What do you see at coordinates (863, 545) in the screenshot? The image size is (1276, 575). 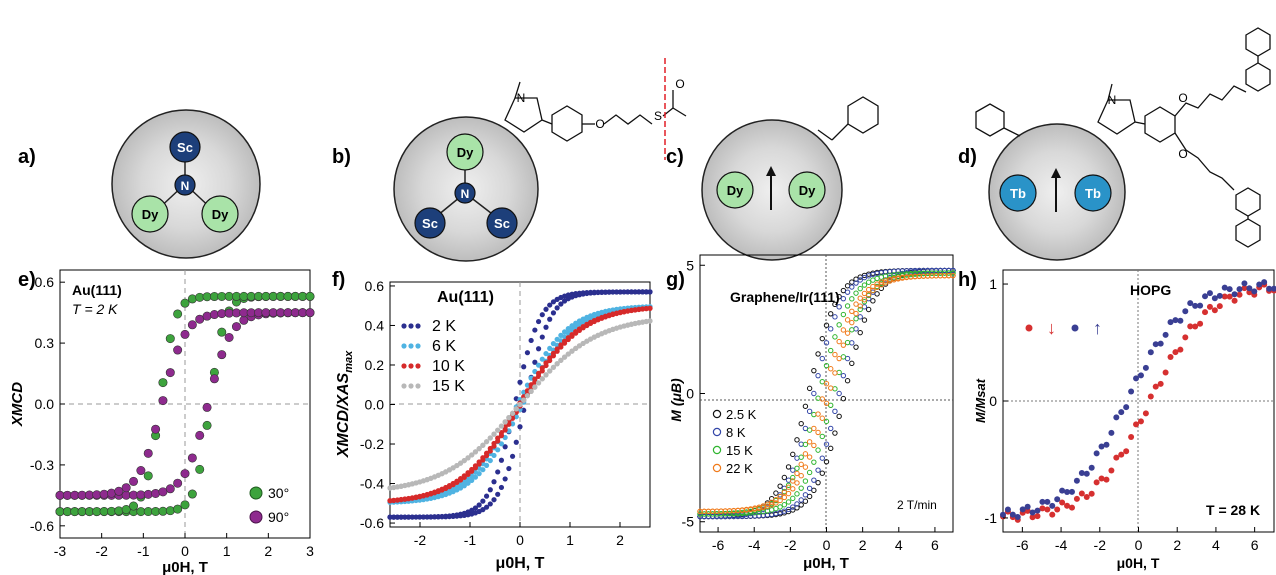 I see `x-tick-label: 2` at bounding box center [863, 545].